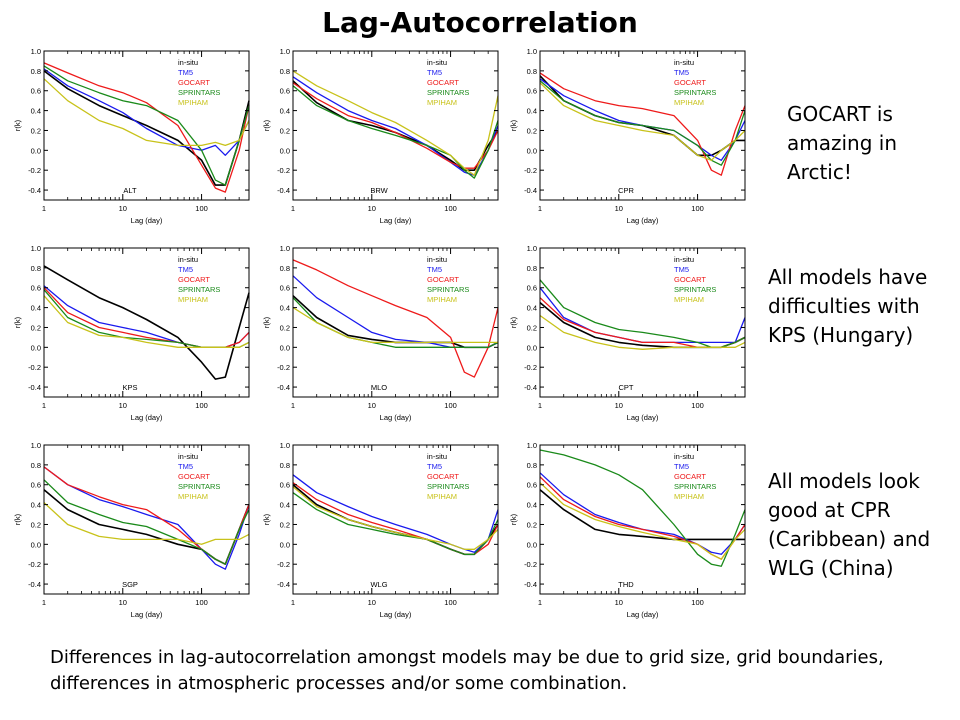 The width and height of the screenshot is (960, 720). I want to click on series-line-sprintars-alt, so click(146, 125).